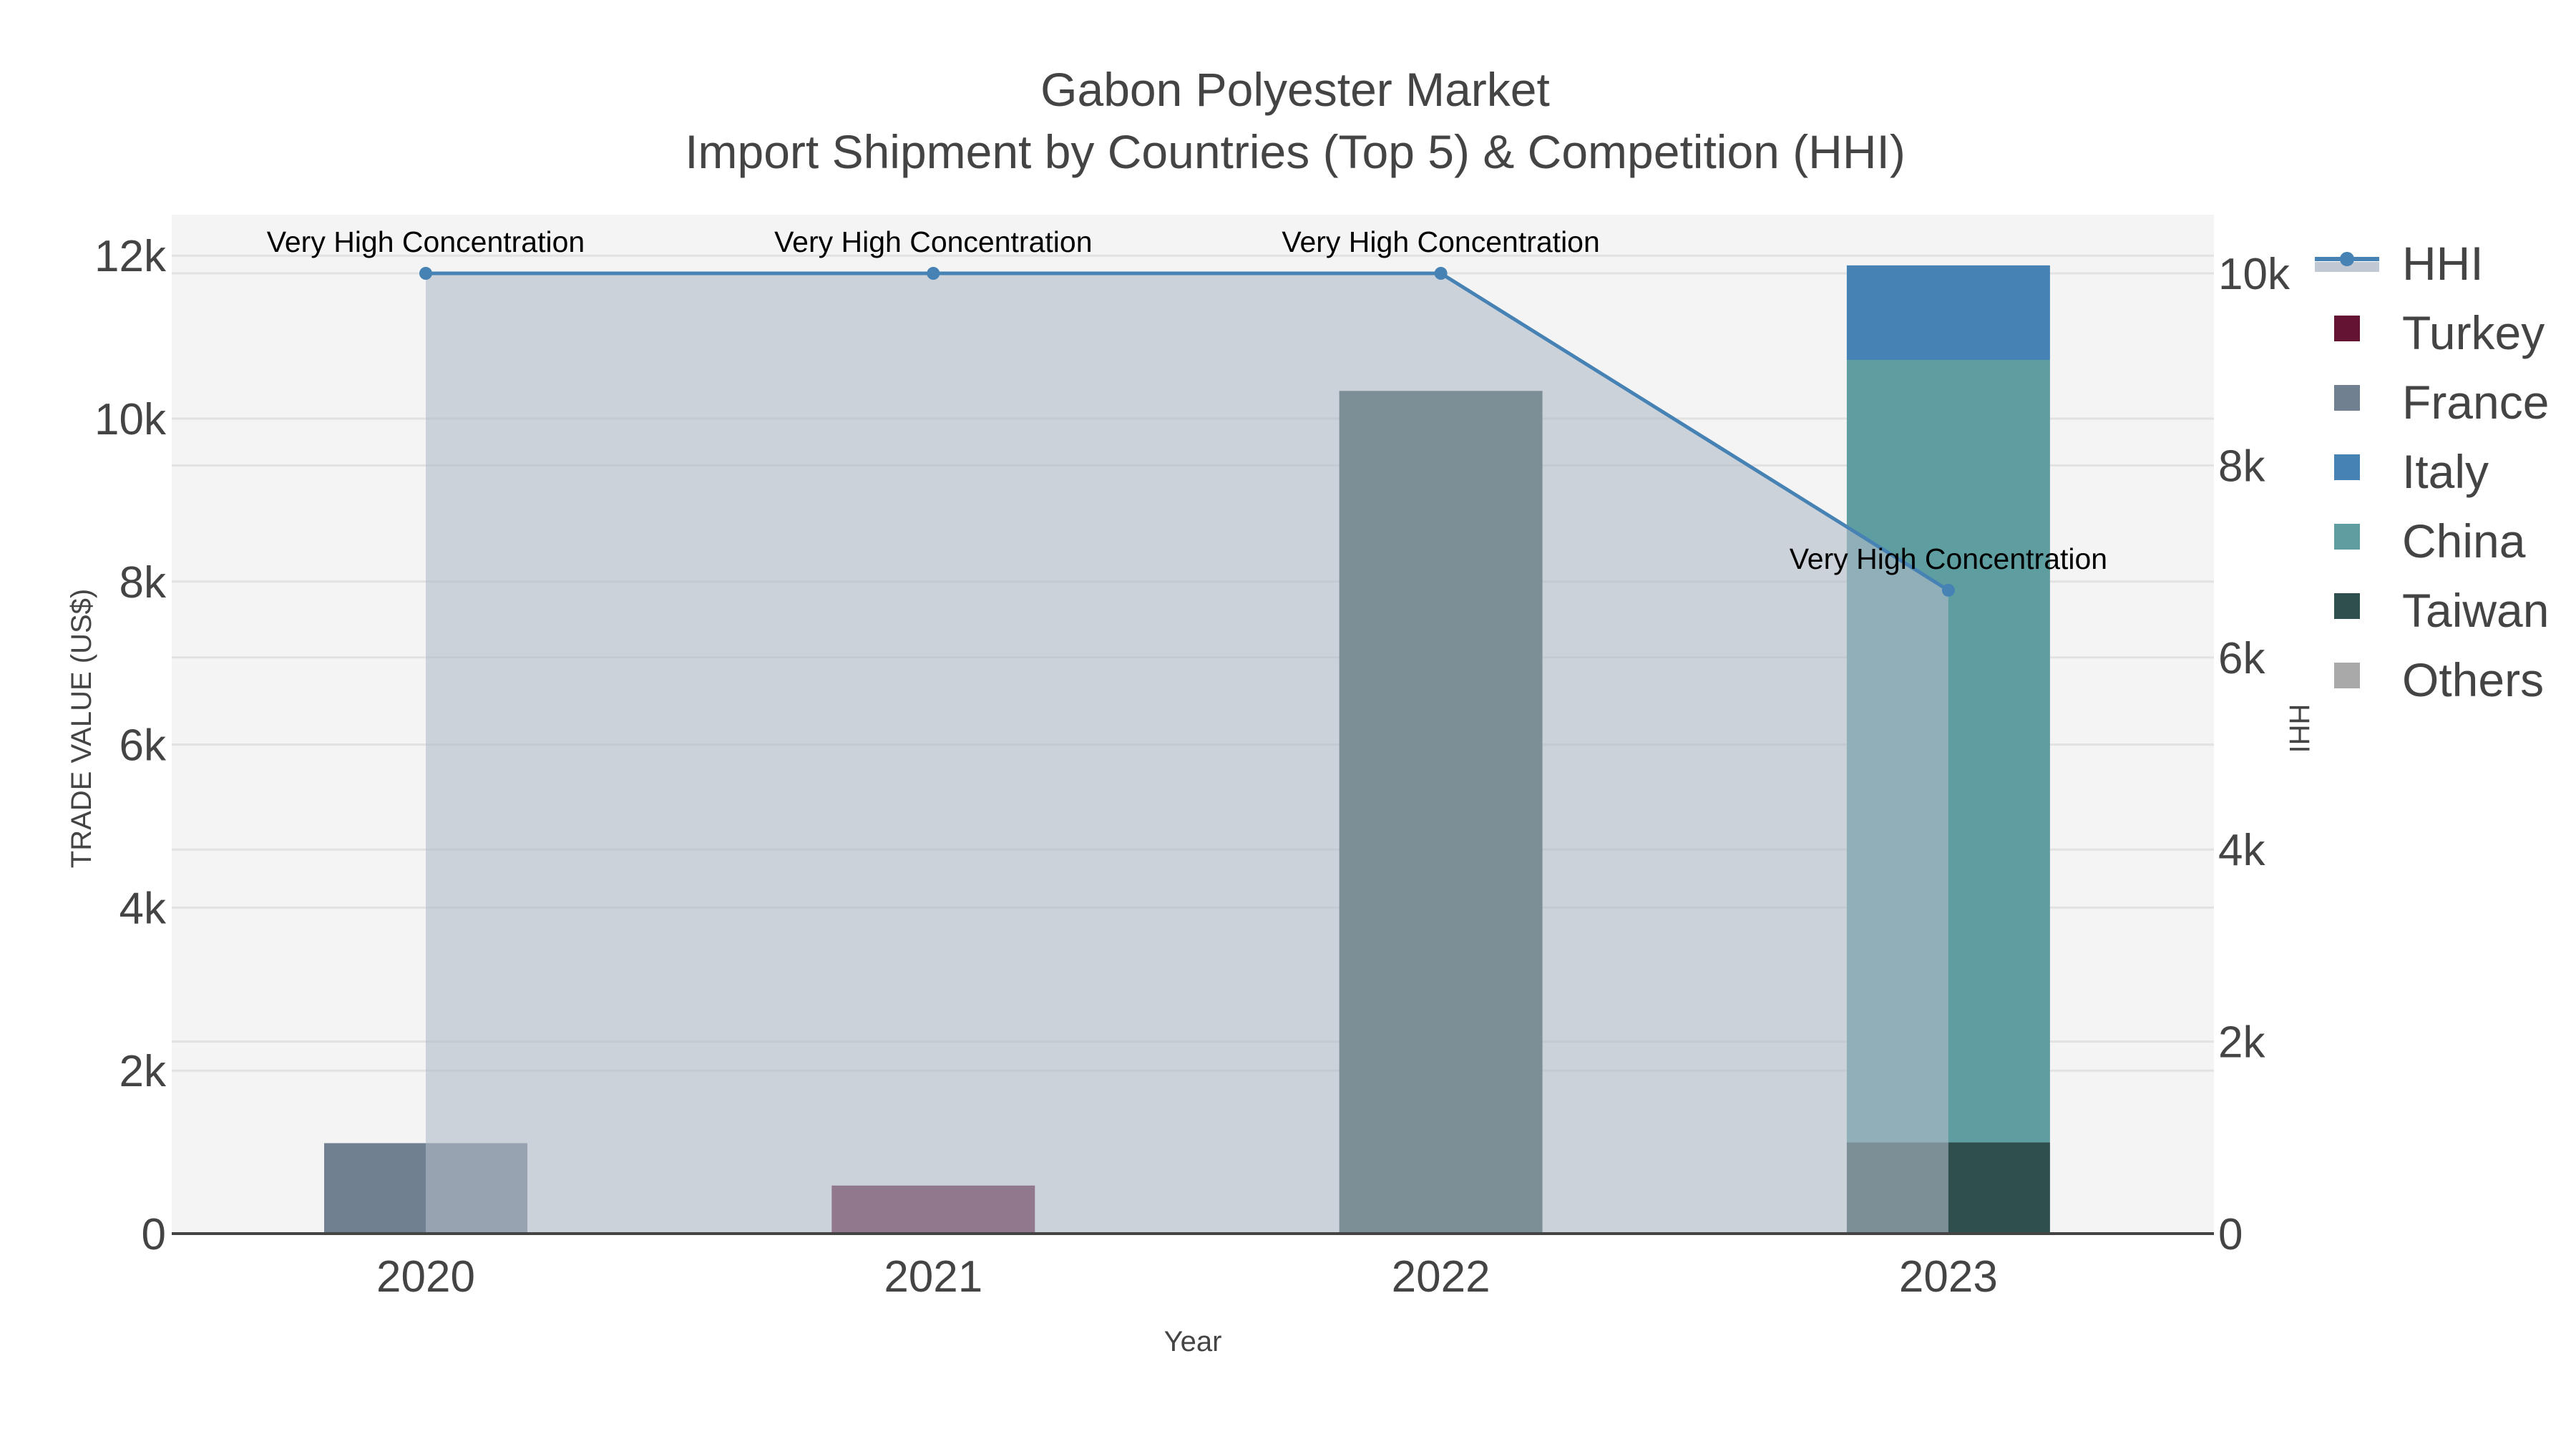  Describe the element at coordinates (130, 419) in the screenshot. I see `y-left-tick: 10k` at that location.